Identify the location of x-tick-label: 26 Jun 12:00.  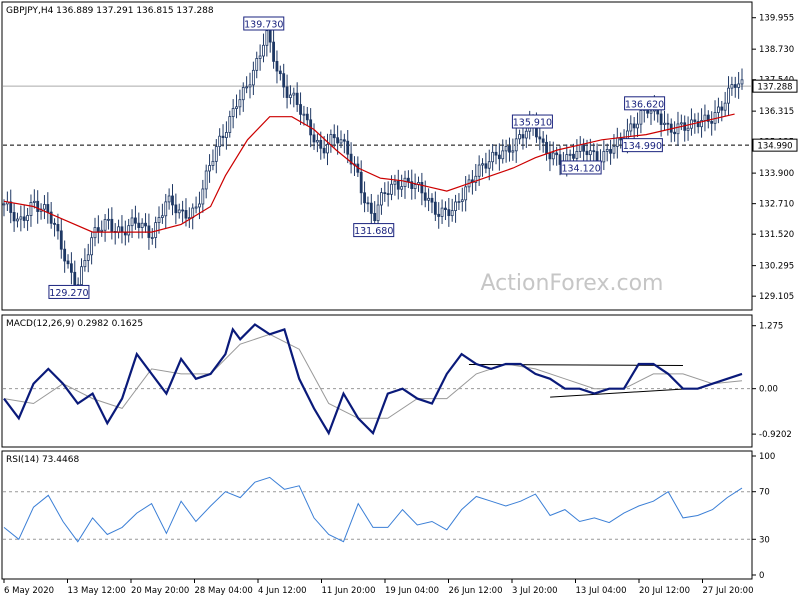
(476, 591).